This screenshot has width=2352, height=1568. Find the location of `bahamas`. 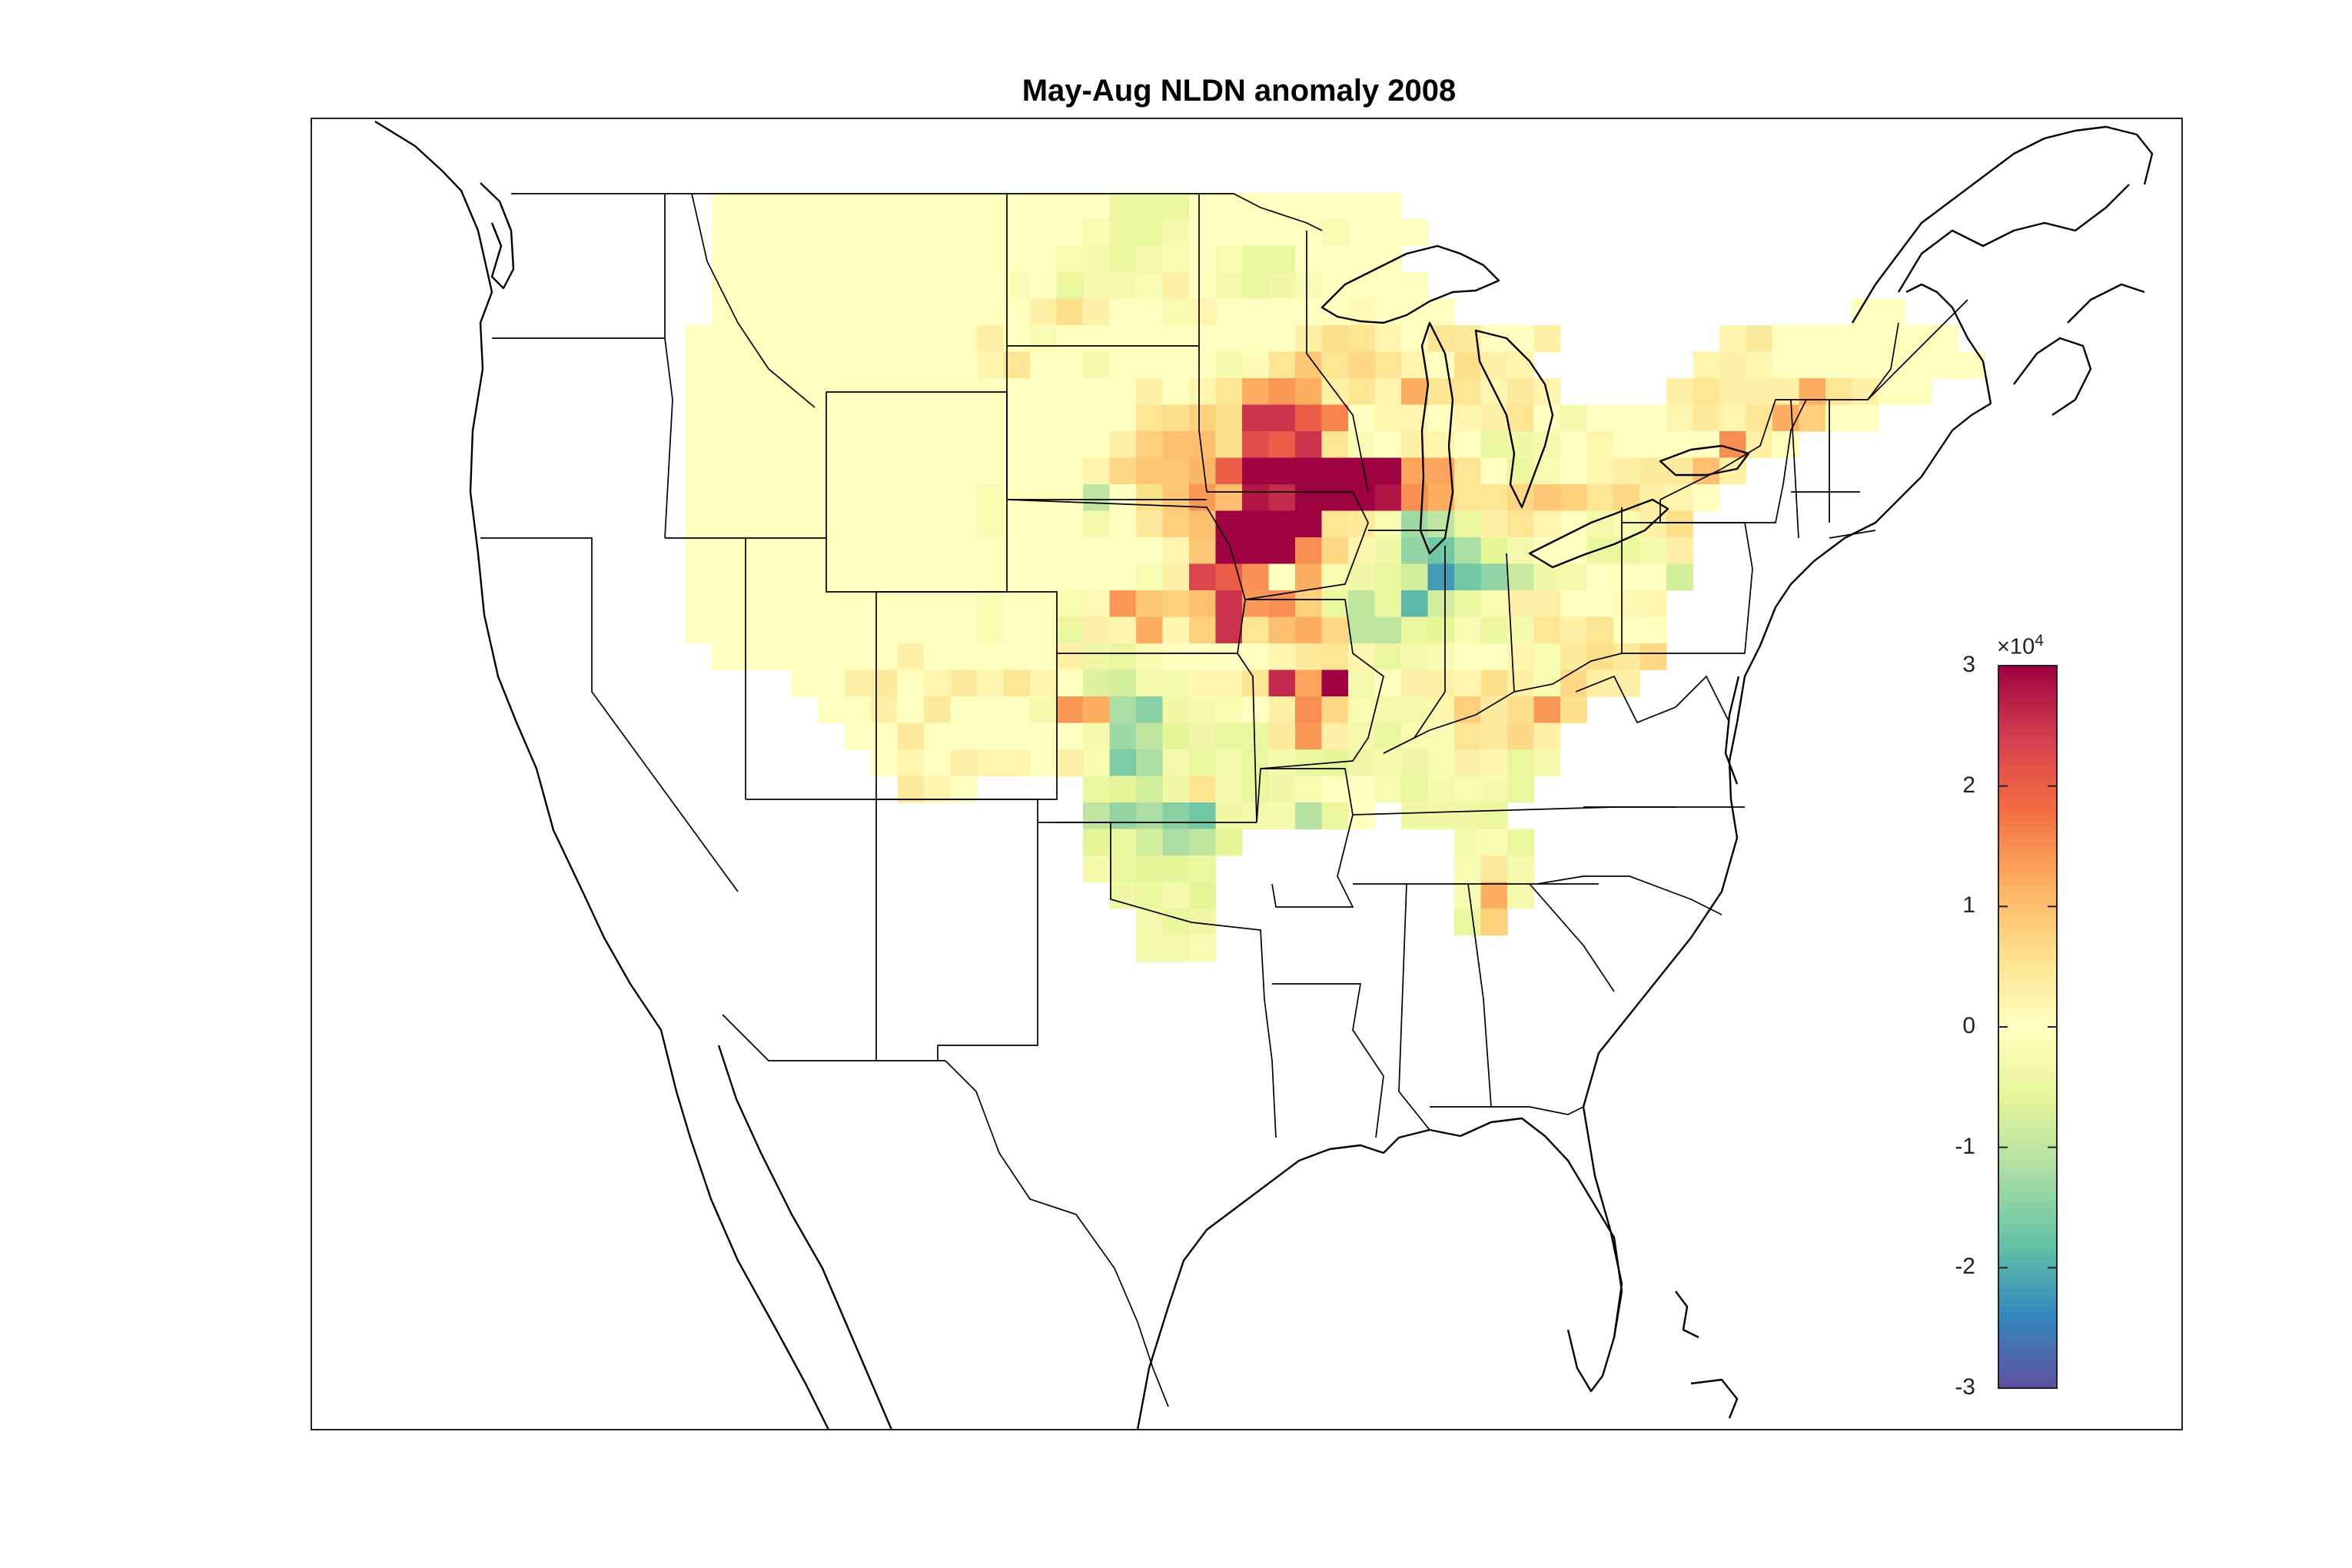

bahamas is located at coordinates (1687, 1315).